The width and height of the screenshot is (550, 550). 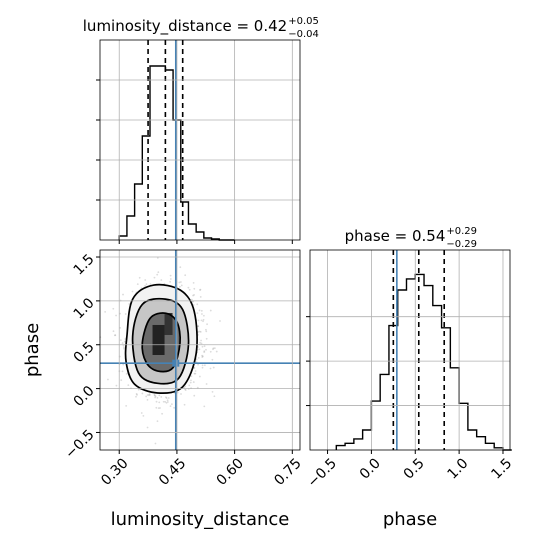 What do you see at coordinates (303, 21) in the screenshot?
I see `luminosity-distance-title-upper-error: +0.05` at bounding box center [303, 21].